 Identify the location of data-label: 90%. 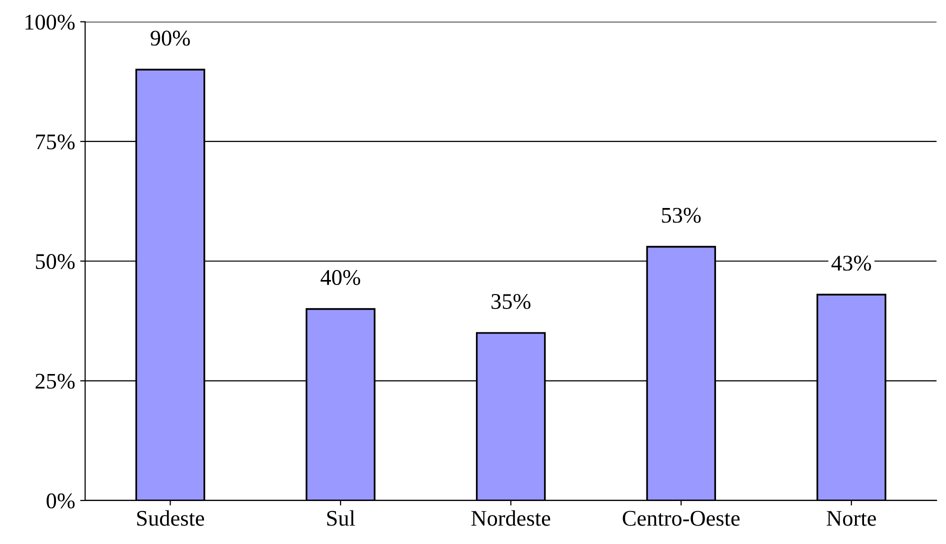
(170, 38).